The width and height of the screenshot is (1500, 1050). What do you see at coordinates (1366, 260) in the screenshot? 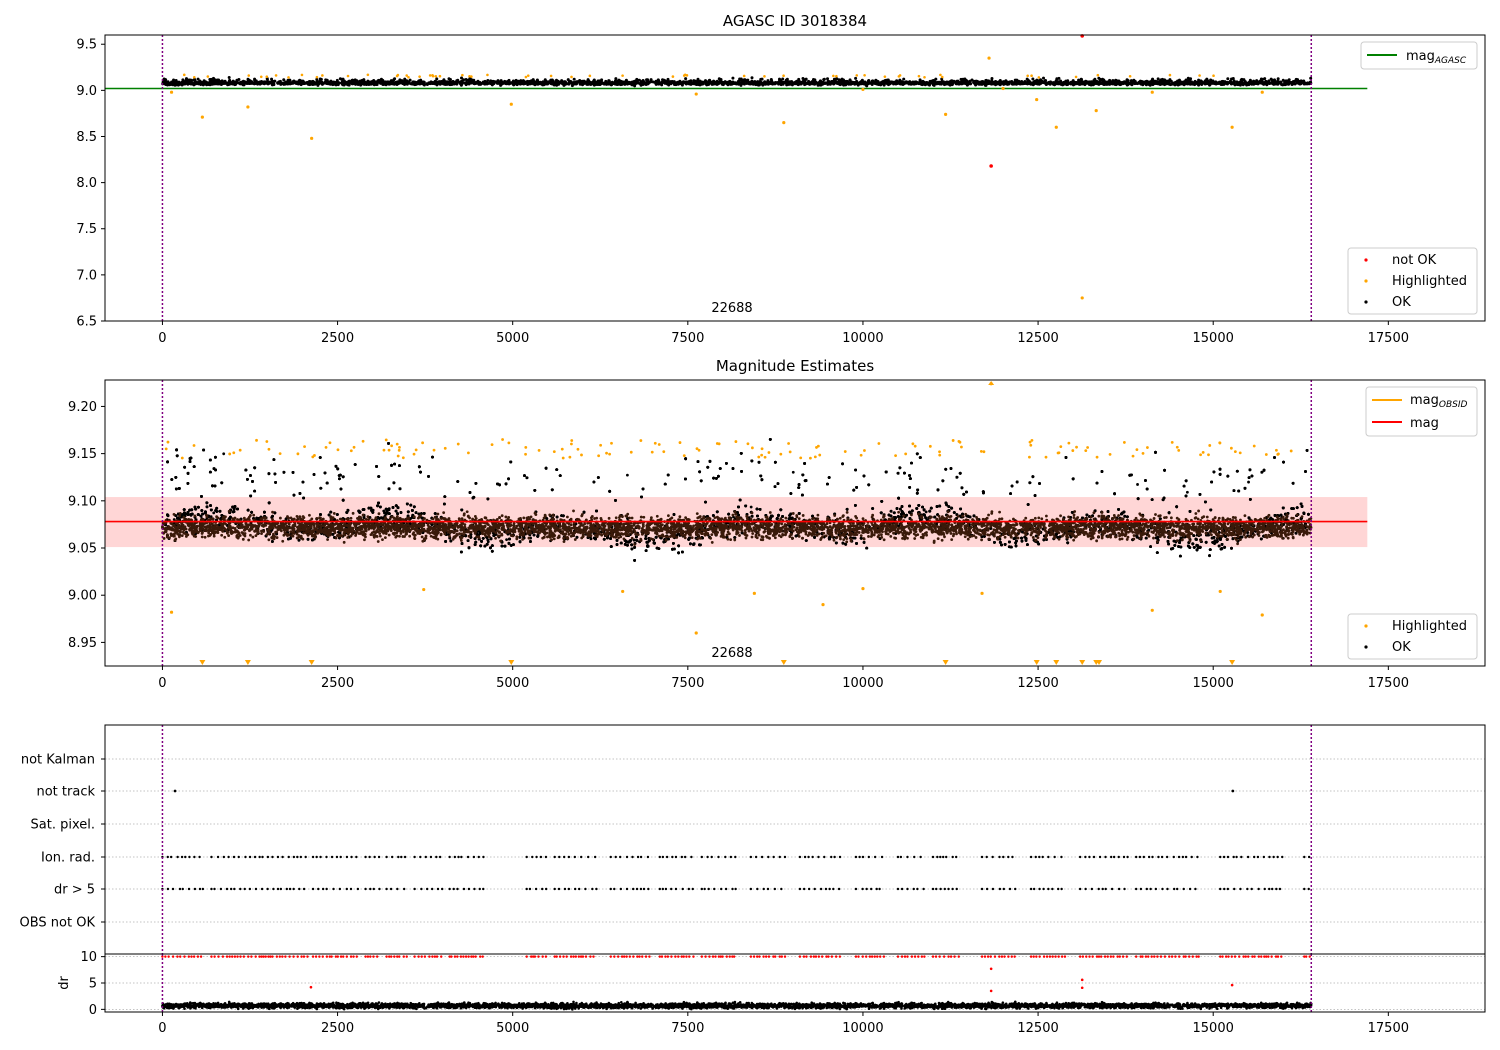
I see `legend-notok-swatch` at bounding box center [1366, 260].